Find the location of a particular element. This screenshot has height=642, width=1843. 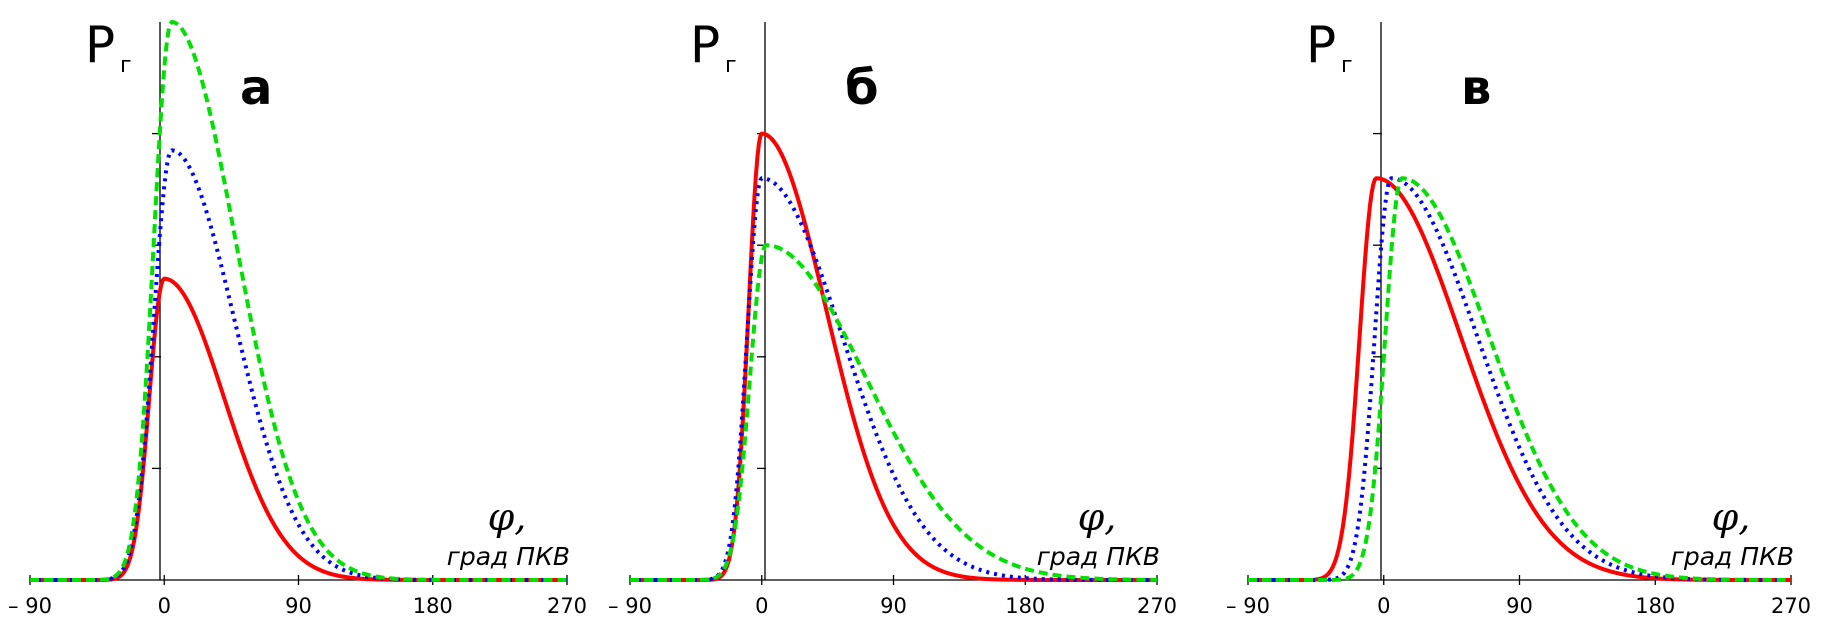

panel-label: б is located at coordinates (862, 88).